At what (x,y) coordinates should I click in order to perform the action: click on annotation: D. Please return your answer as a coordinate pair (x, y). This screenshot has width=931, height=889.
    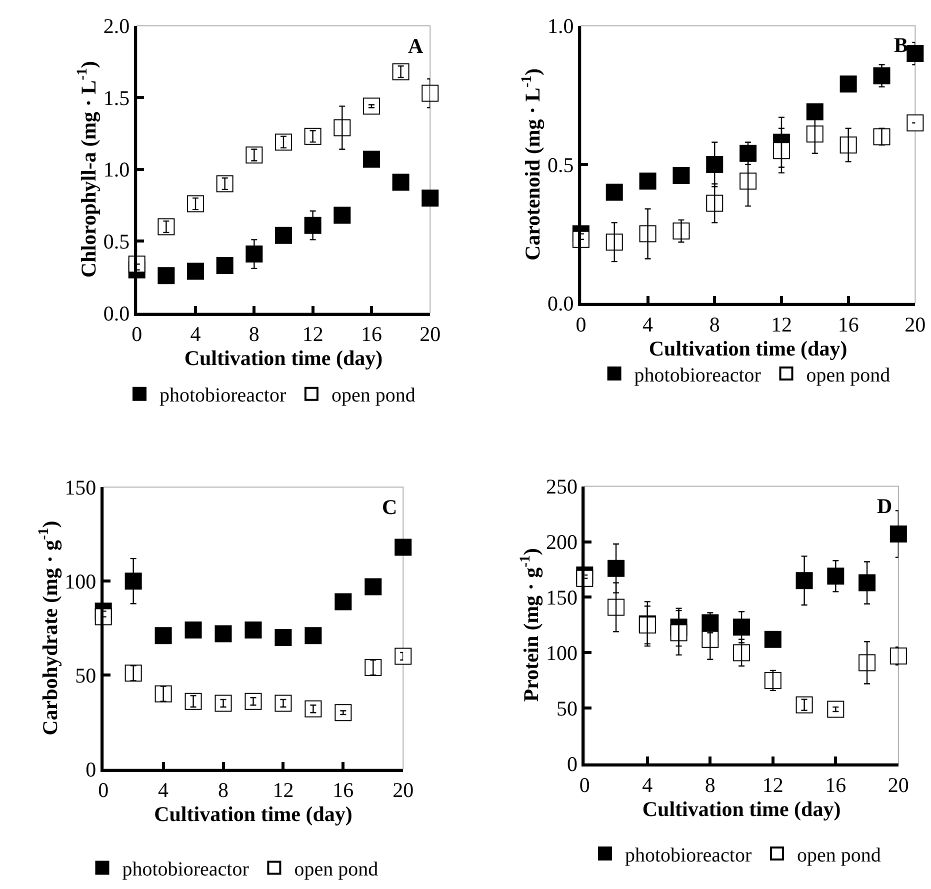
    Looking at the image, I should click on (884, 506).